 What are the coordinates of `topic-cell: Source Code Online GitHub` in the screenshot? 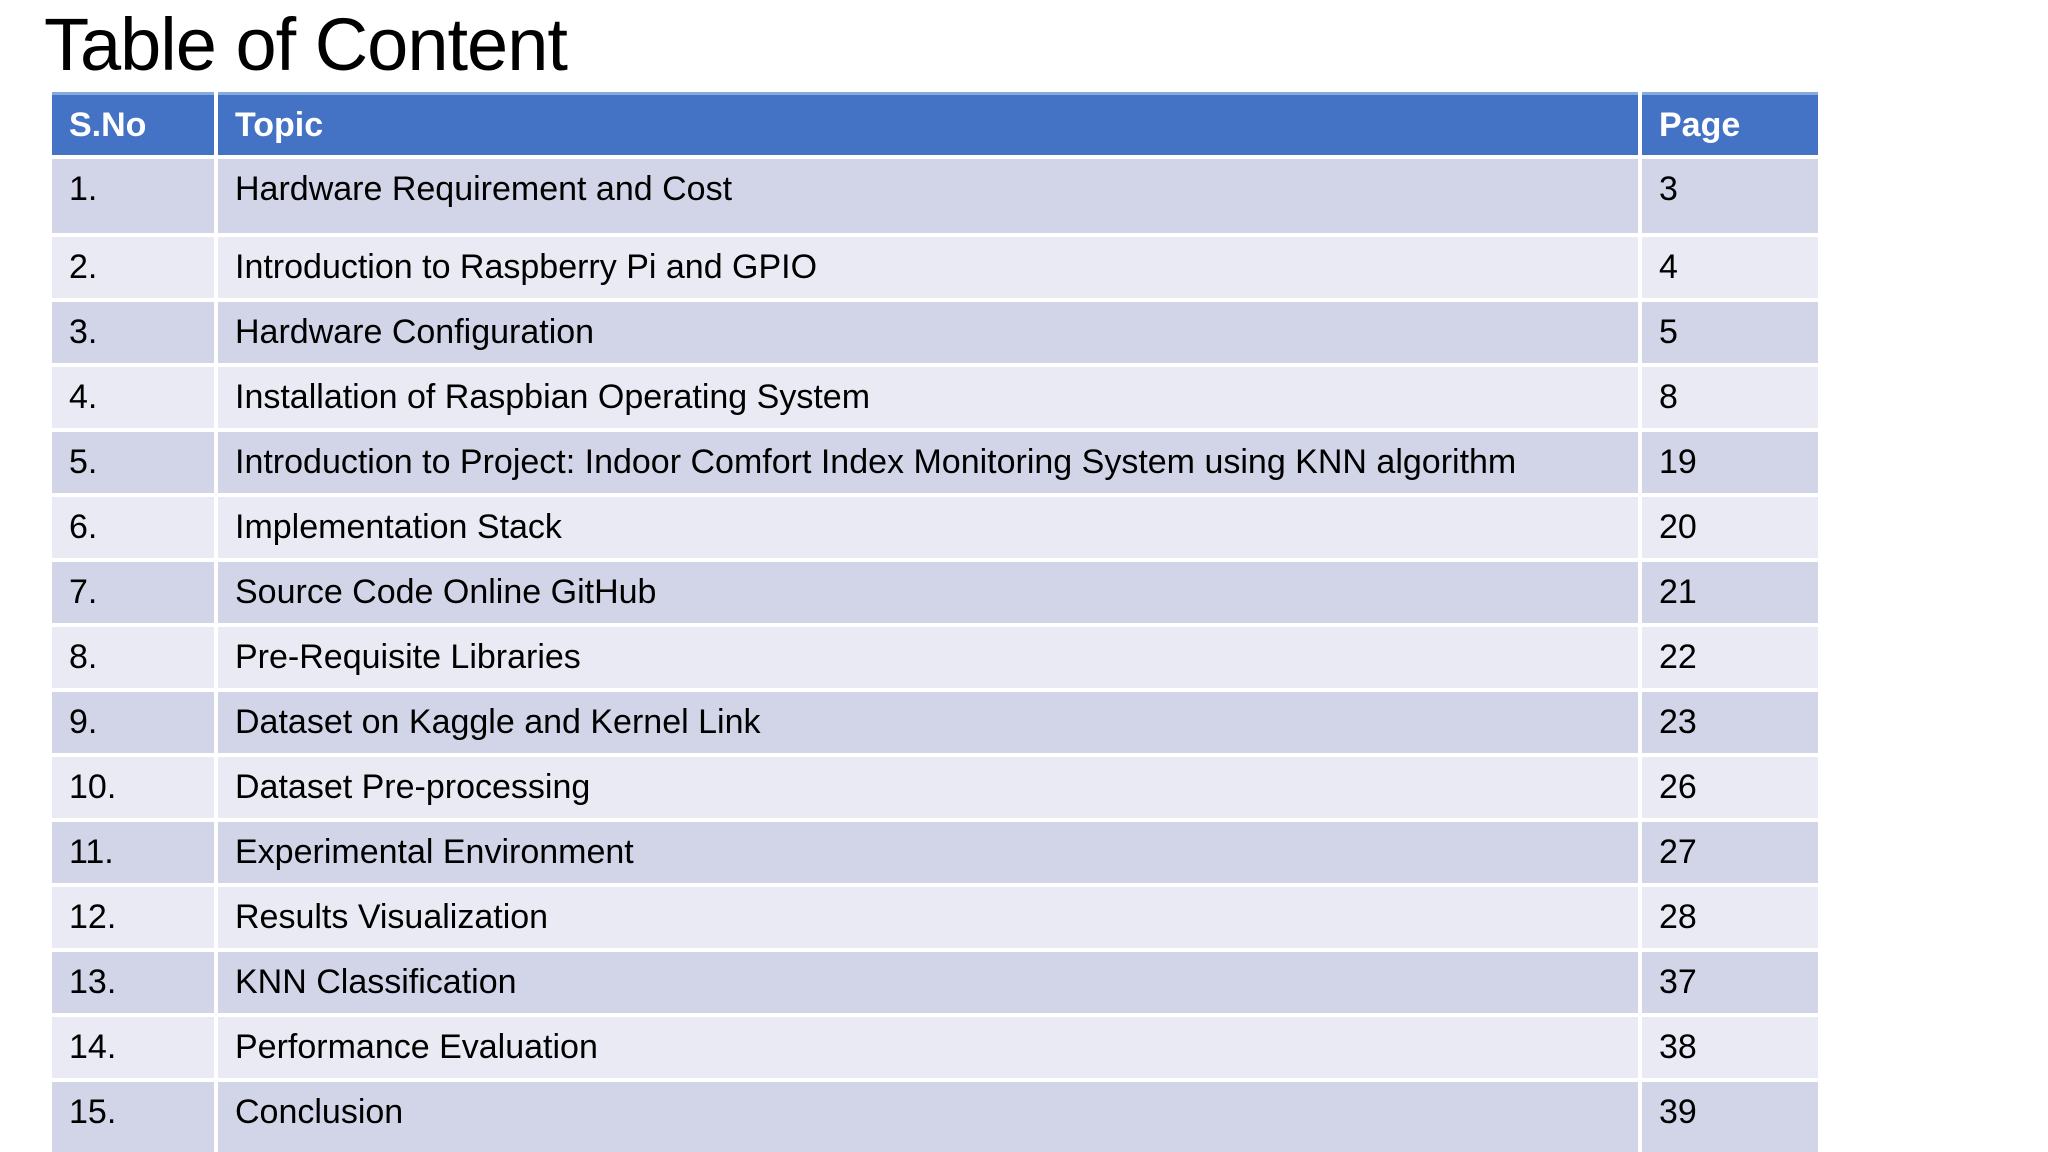 It's located at (928, 592).